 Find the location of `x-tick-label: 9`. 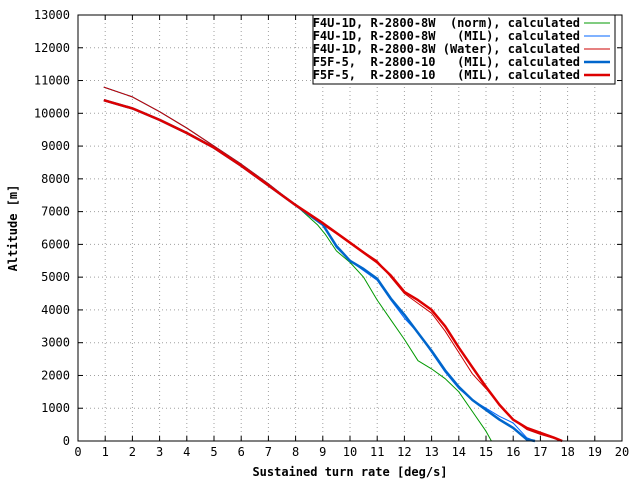

x-tick-label: 9 is located at coordinates (322, 452).